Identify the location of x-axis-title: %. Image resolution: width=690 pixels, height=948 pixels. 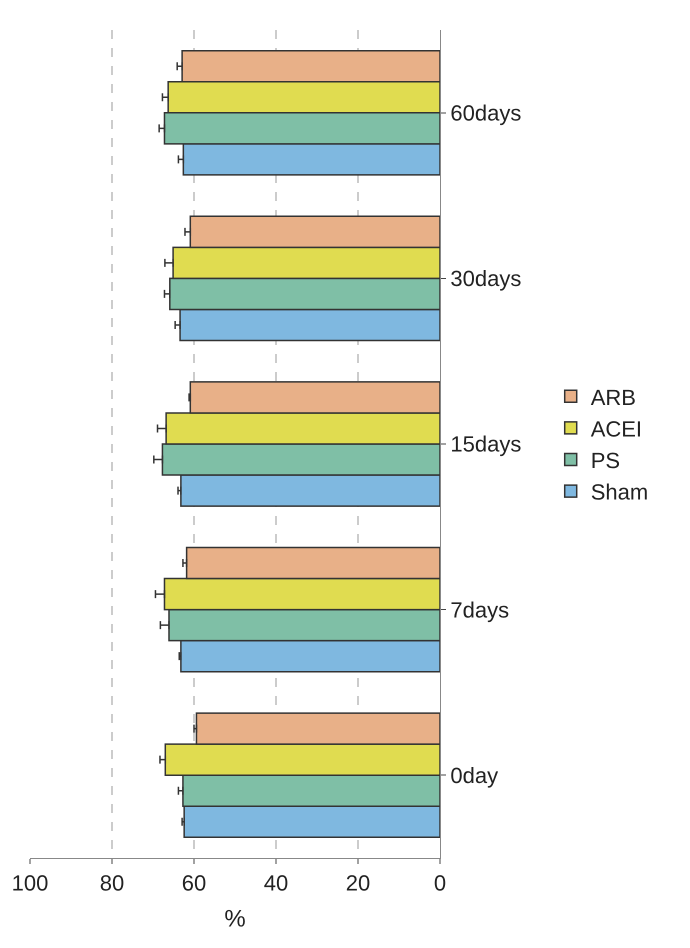
(235, 919).